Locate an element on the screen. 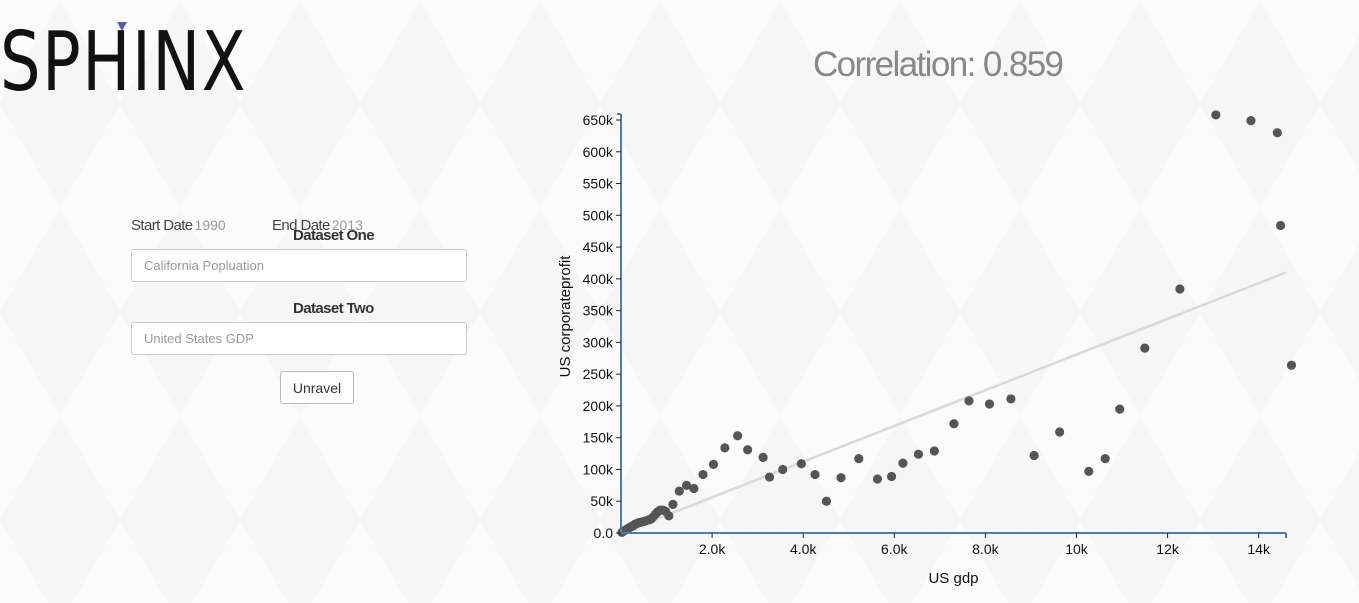 The image size is (1359, 603). y-tick-label: 300k is located at coordinates (598, 342).